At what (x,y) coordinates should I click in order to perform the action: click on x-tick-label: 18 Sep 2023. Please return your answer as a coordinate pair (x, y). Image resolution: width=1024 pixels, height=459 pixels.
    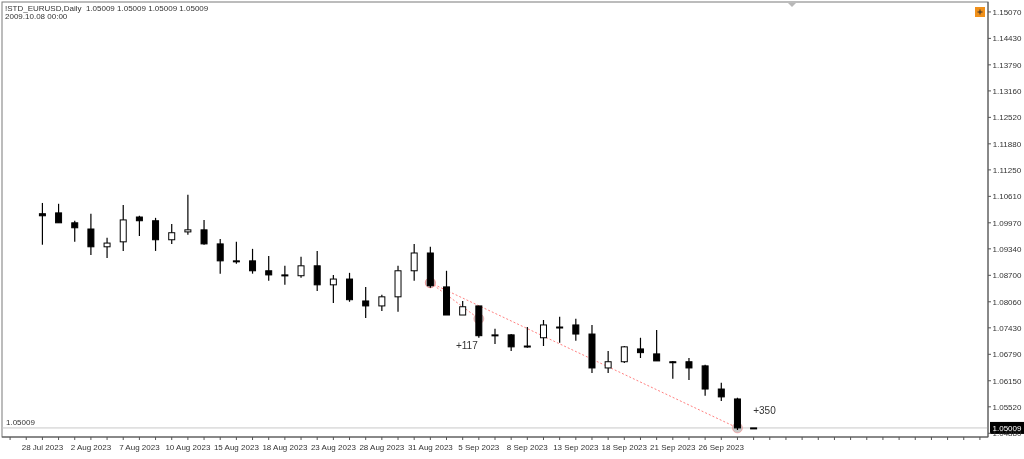
    Looking at the image, I should click on (624, 447).